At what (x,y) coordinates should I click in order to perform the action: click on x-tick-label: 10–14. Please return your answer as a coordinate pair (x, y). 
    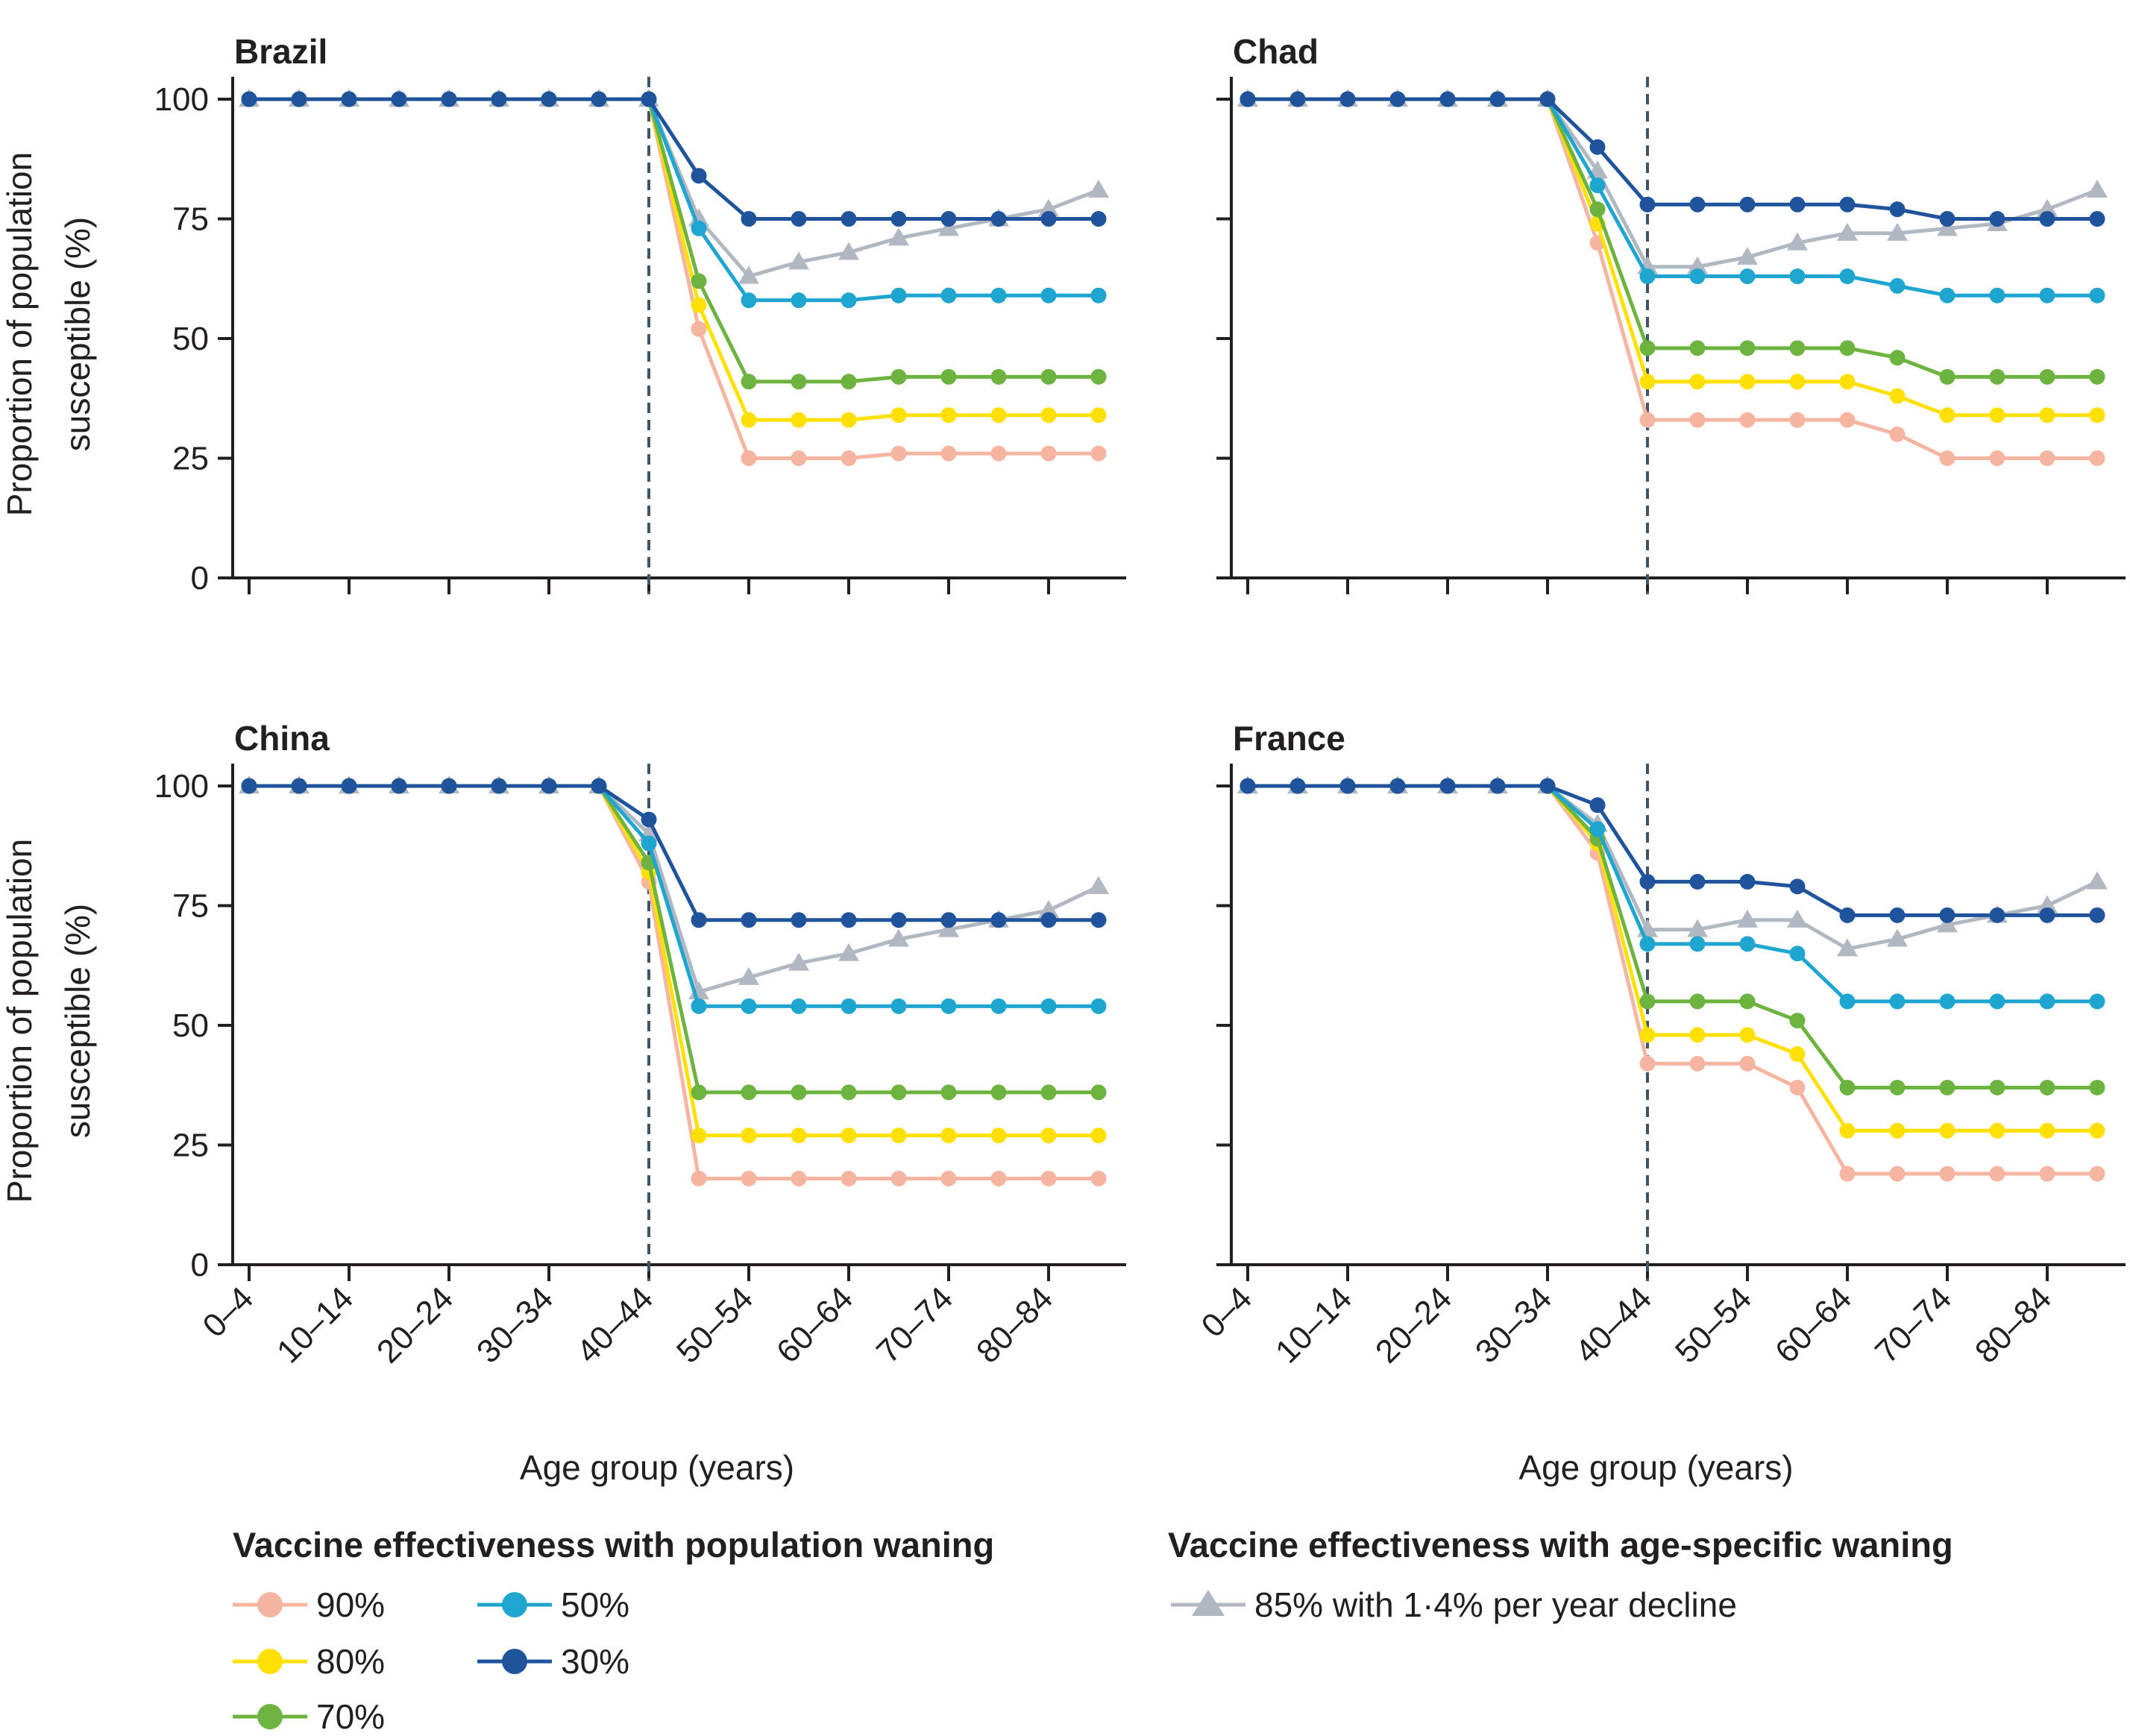
    Looking at the image, I should click on (315, 1325).